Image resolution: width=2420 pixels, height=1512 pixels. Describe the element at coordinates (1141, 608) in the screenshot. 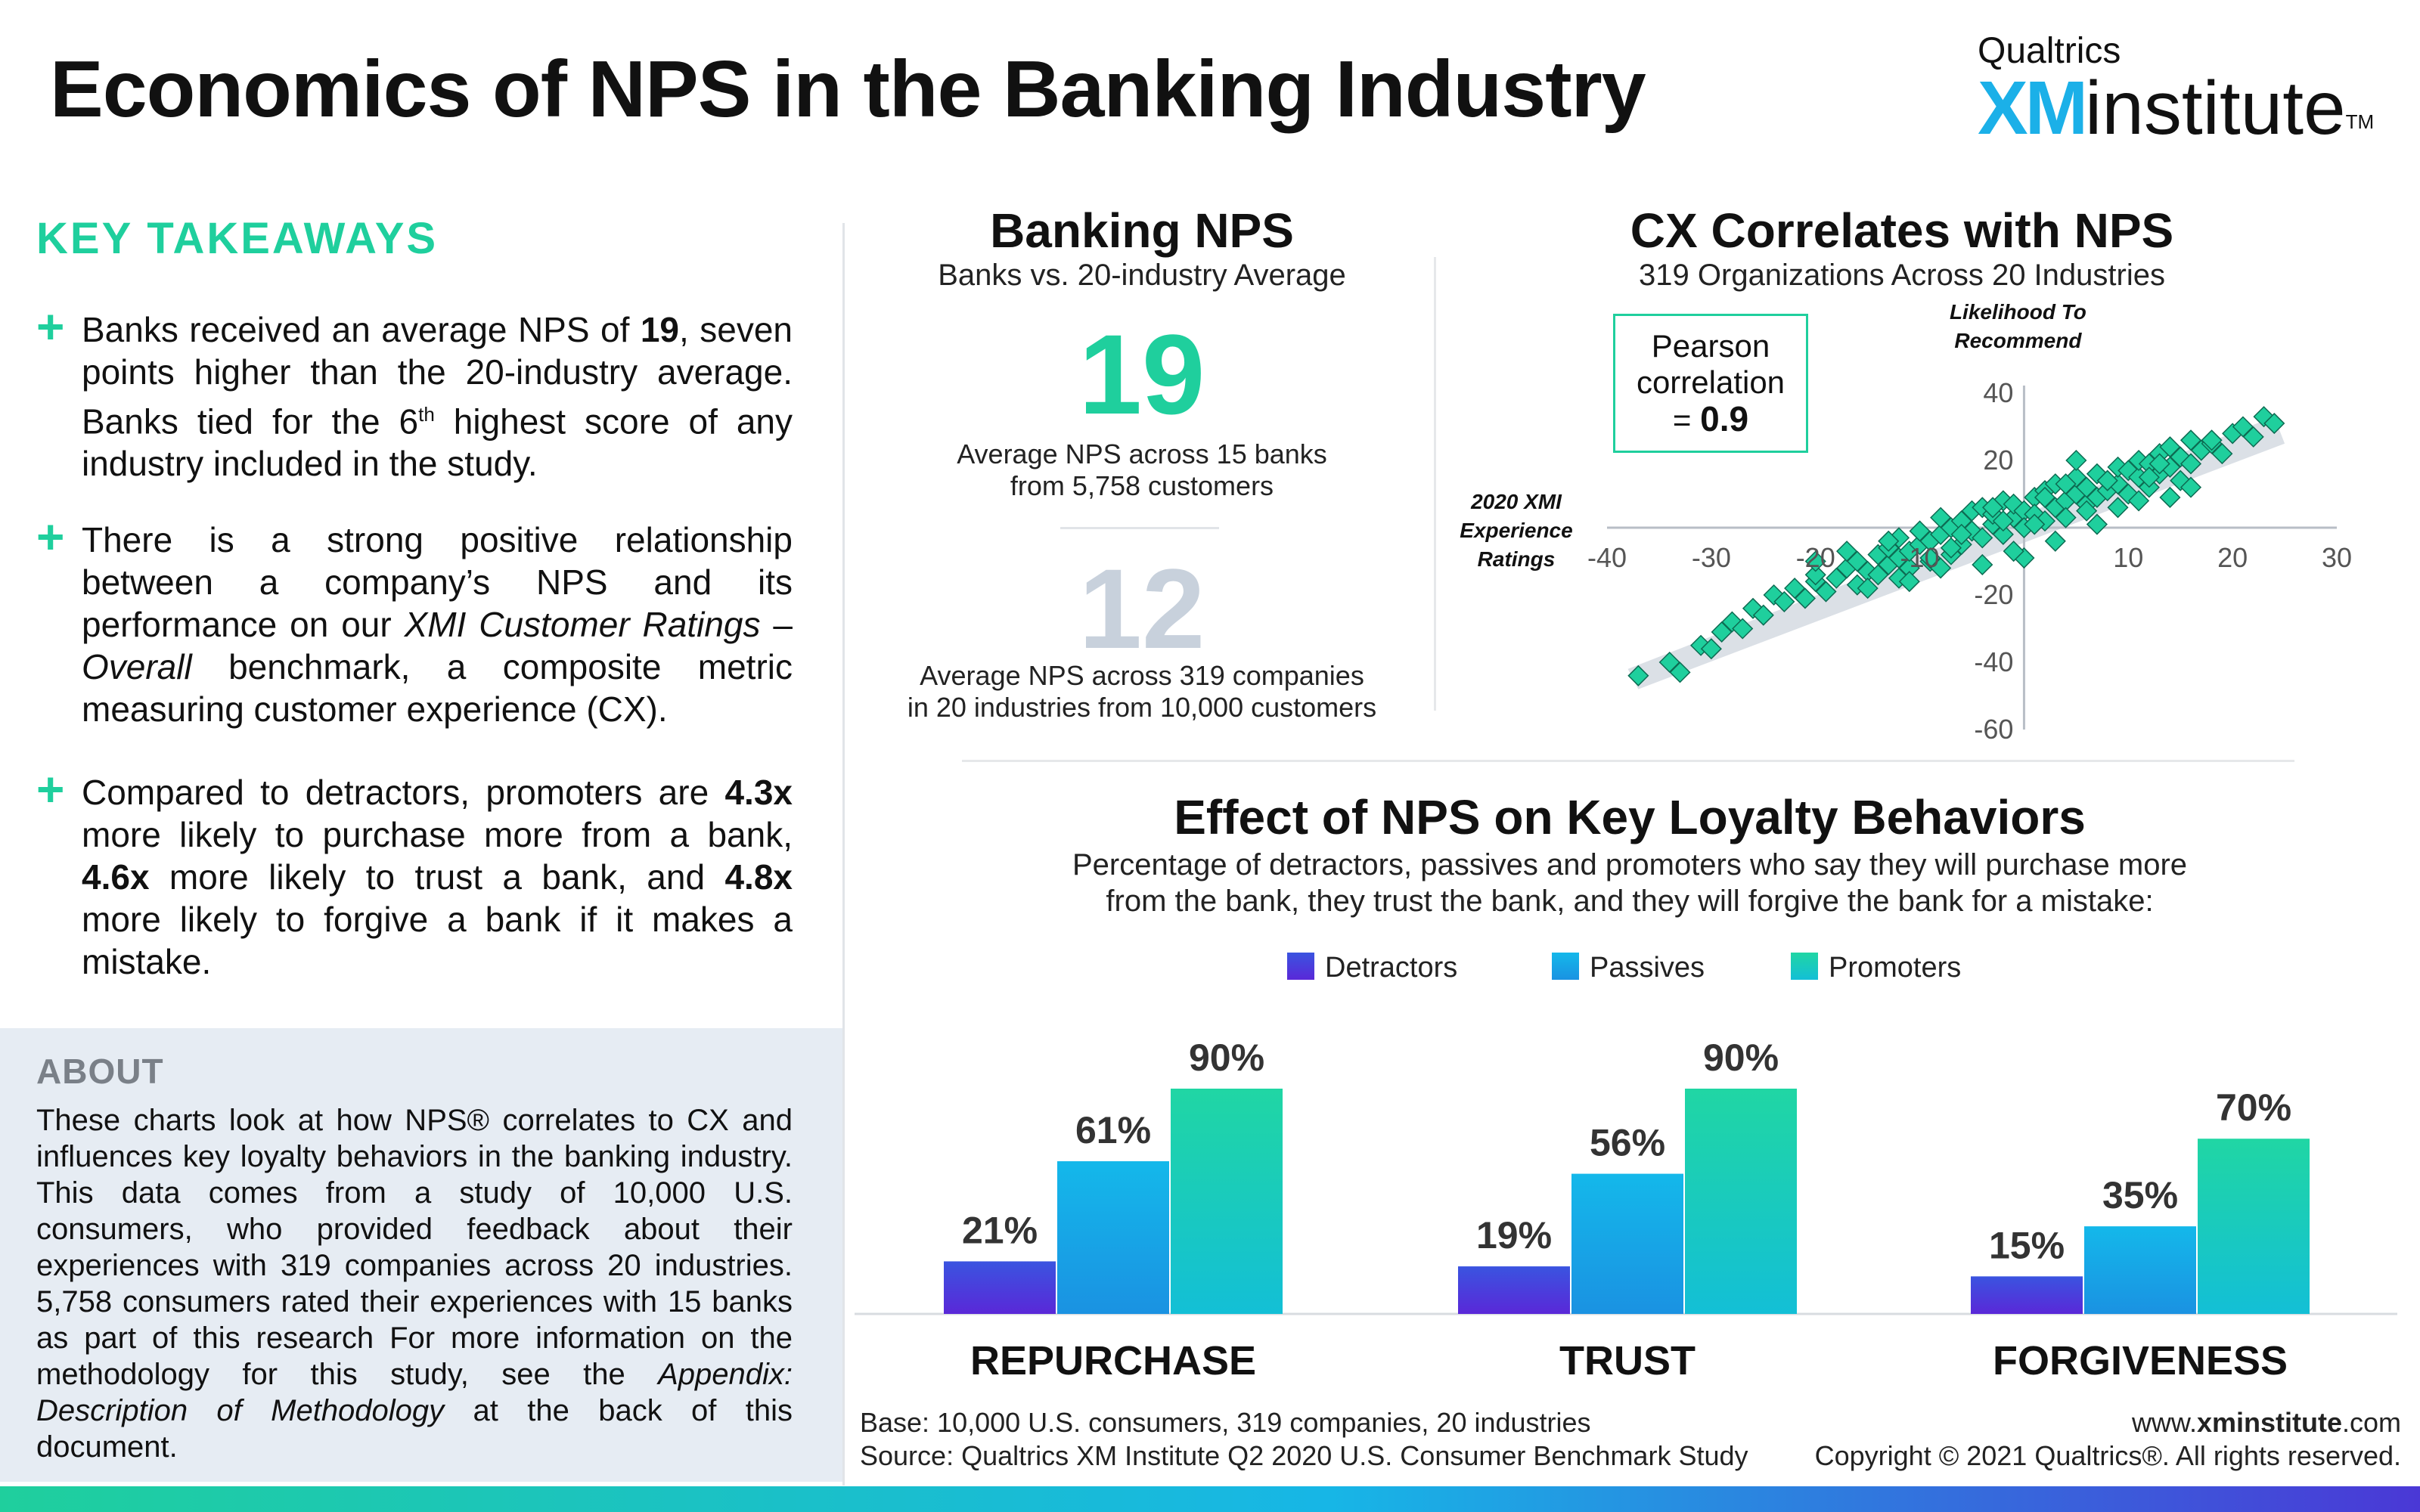

I see `industry-nps-value: 12` at that location.